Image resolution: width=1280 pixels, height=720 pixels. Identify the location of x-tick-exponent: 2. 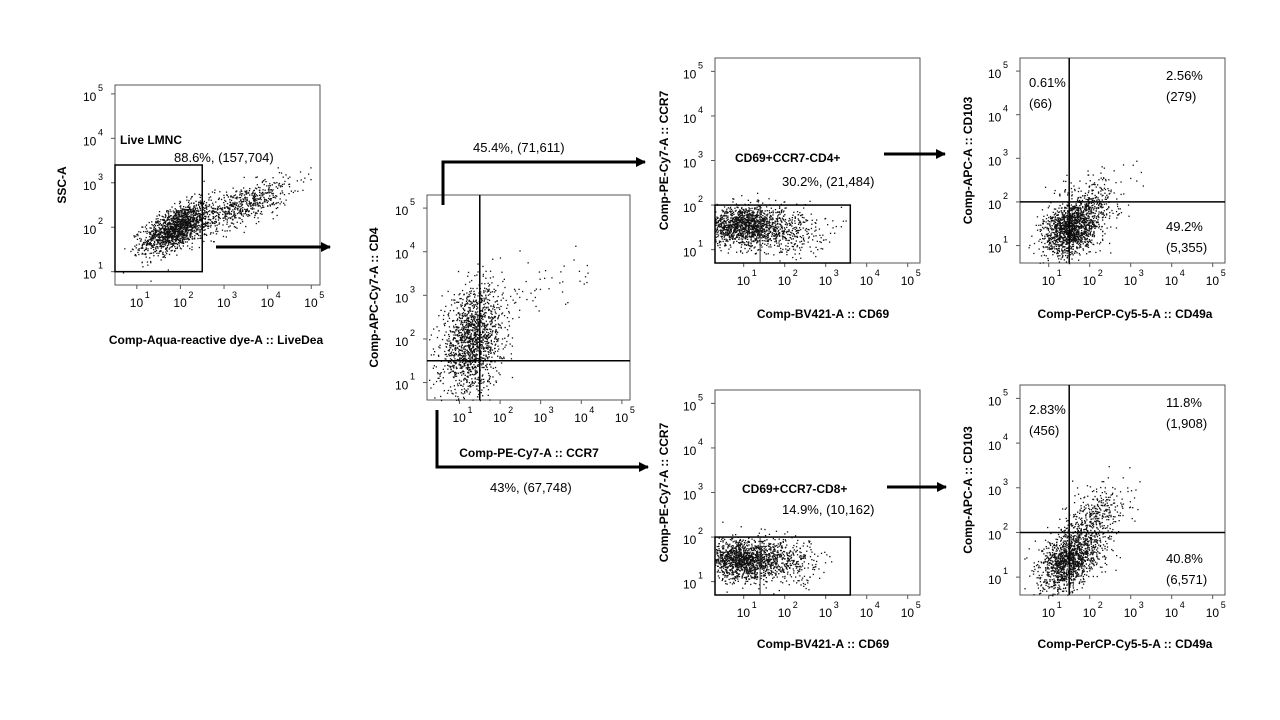
(190, 295).